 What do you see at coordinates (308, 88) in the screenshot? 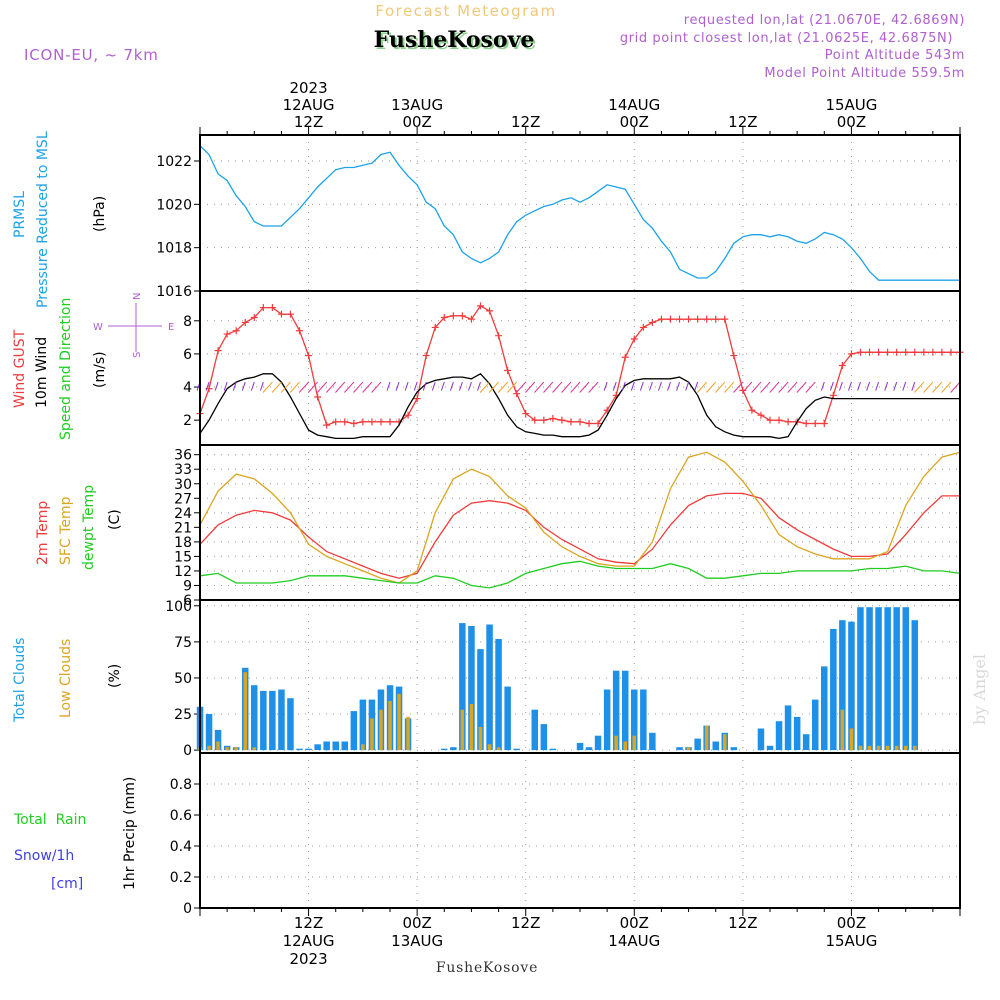
I see `time-label: 2023` at bounding box center [308, 88].